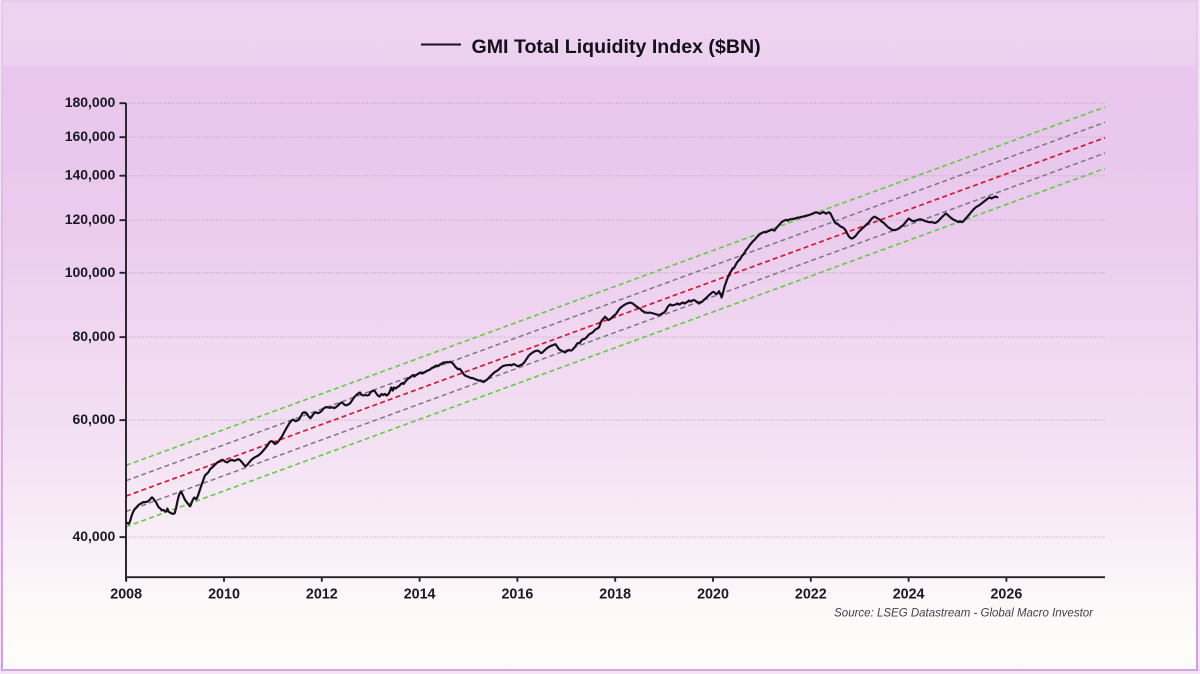  Describe the element at coordinates (713, 595) in the screenshot. I see `svg-text: 2020` at that location.